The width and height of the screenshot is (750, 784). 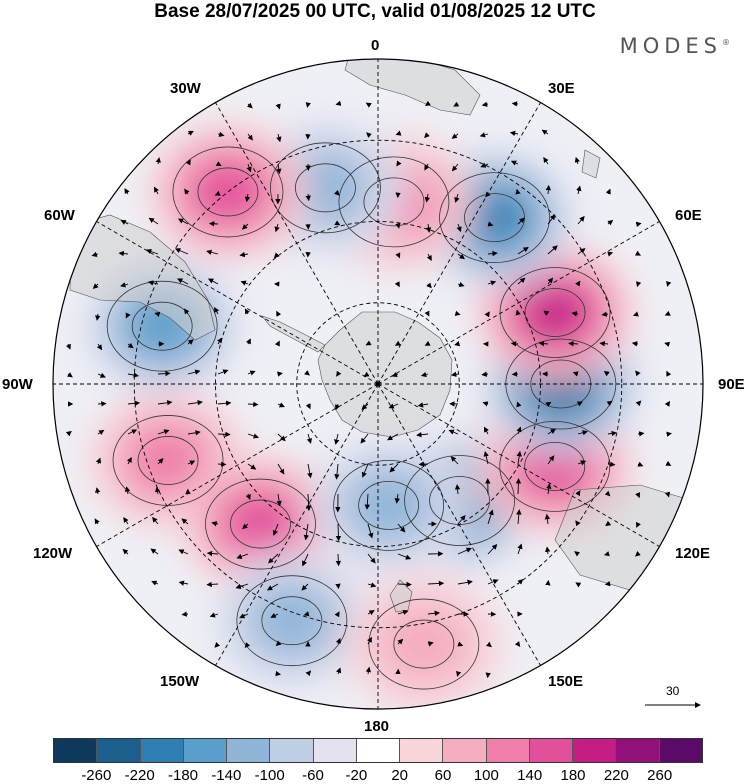 What do you see at coordinates (561, 88) in the screenshot?
I see `longitude-label-30e: 30E` at bounding box center [561, 88].